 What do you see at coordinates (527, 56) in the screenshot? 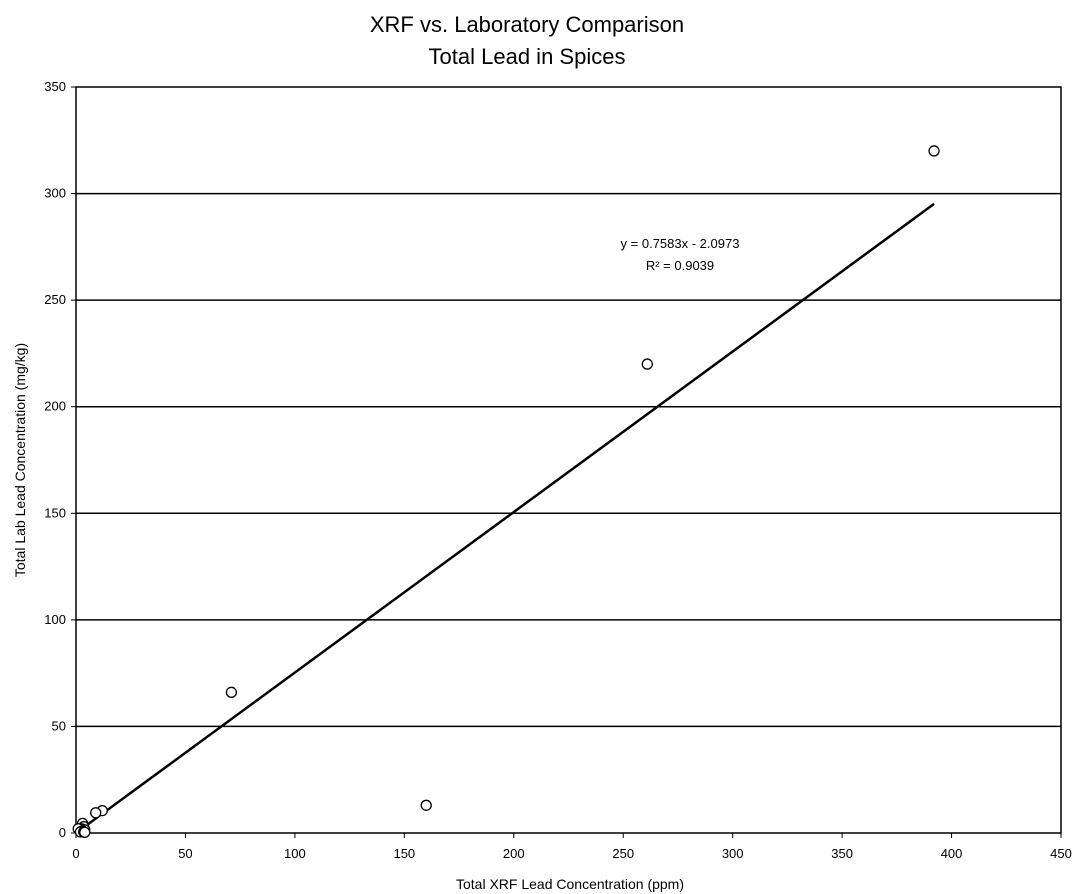
I see `chart-subtitle: Total Lead in Spices` at bounding box center [527, 56].